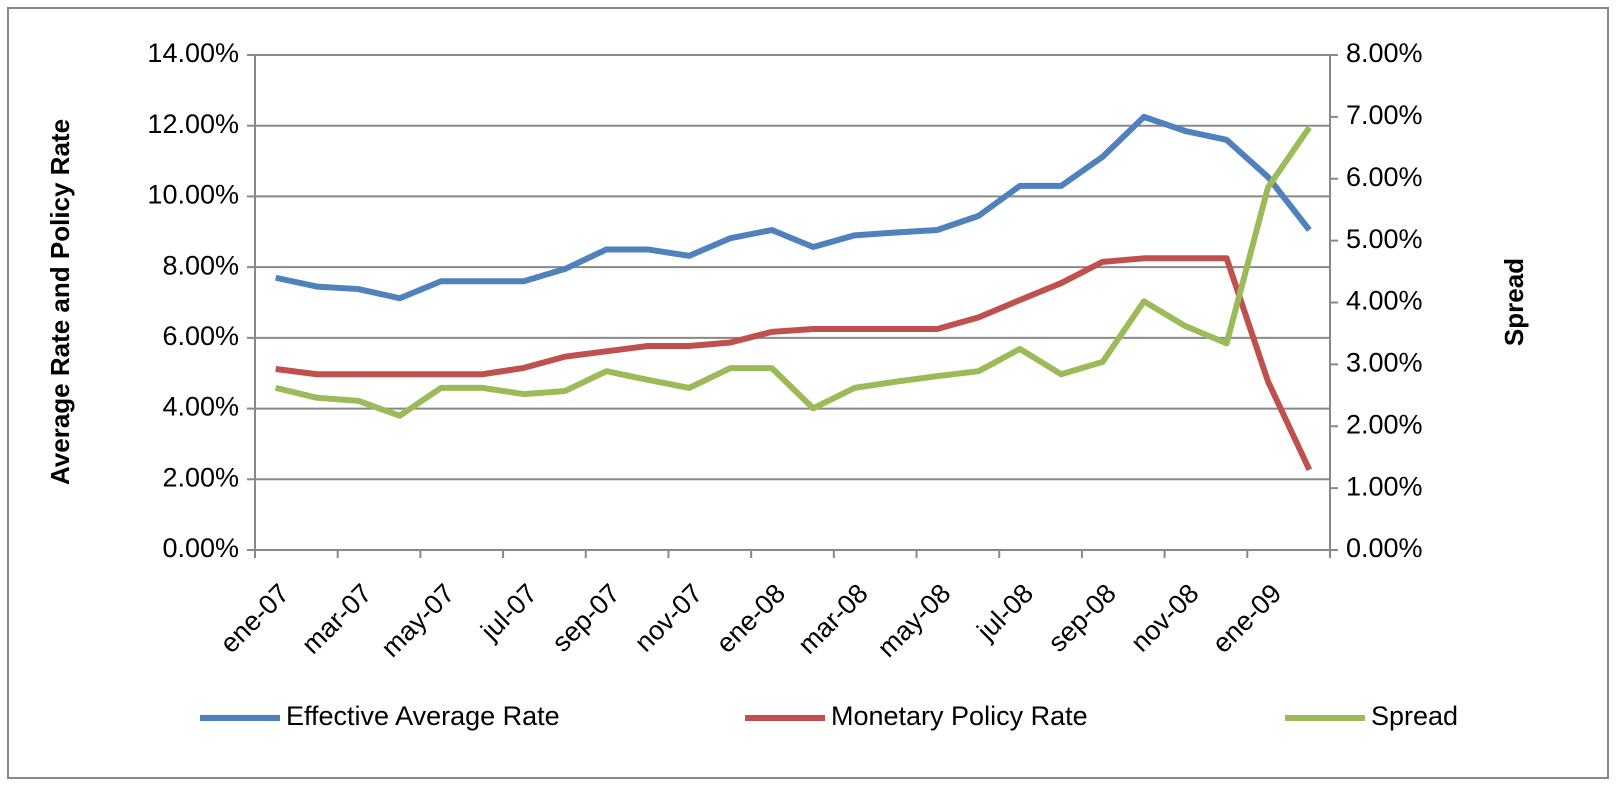 Image resolution: width=1619 pixels, height=788 pixels. Describe the element at coordinates (200, 548) in the screenshot. I see `y-tick-label: 0.00%` at that location.